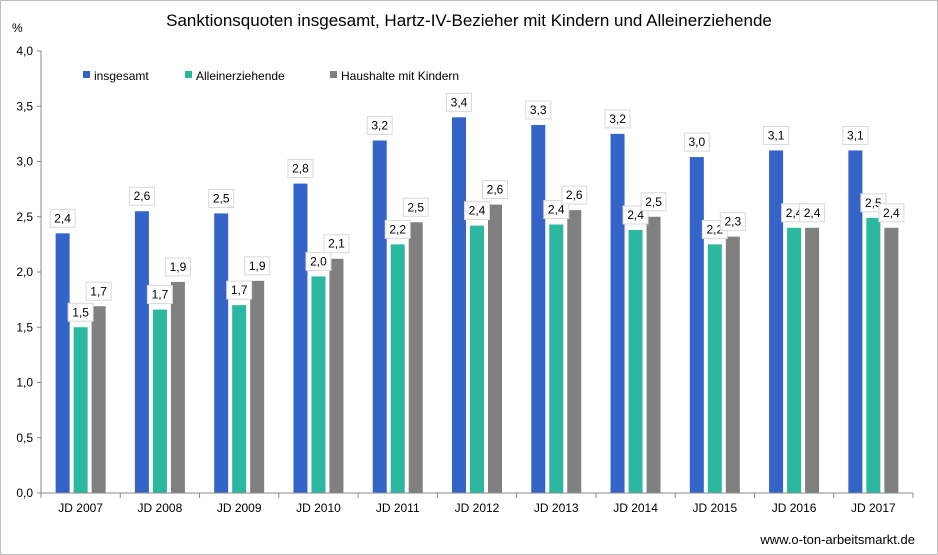  I want to click on source-note: www.o-ton-arbeitsmarkt.de, so click(837, 539).